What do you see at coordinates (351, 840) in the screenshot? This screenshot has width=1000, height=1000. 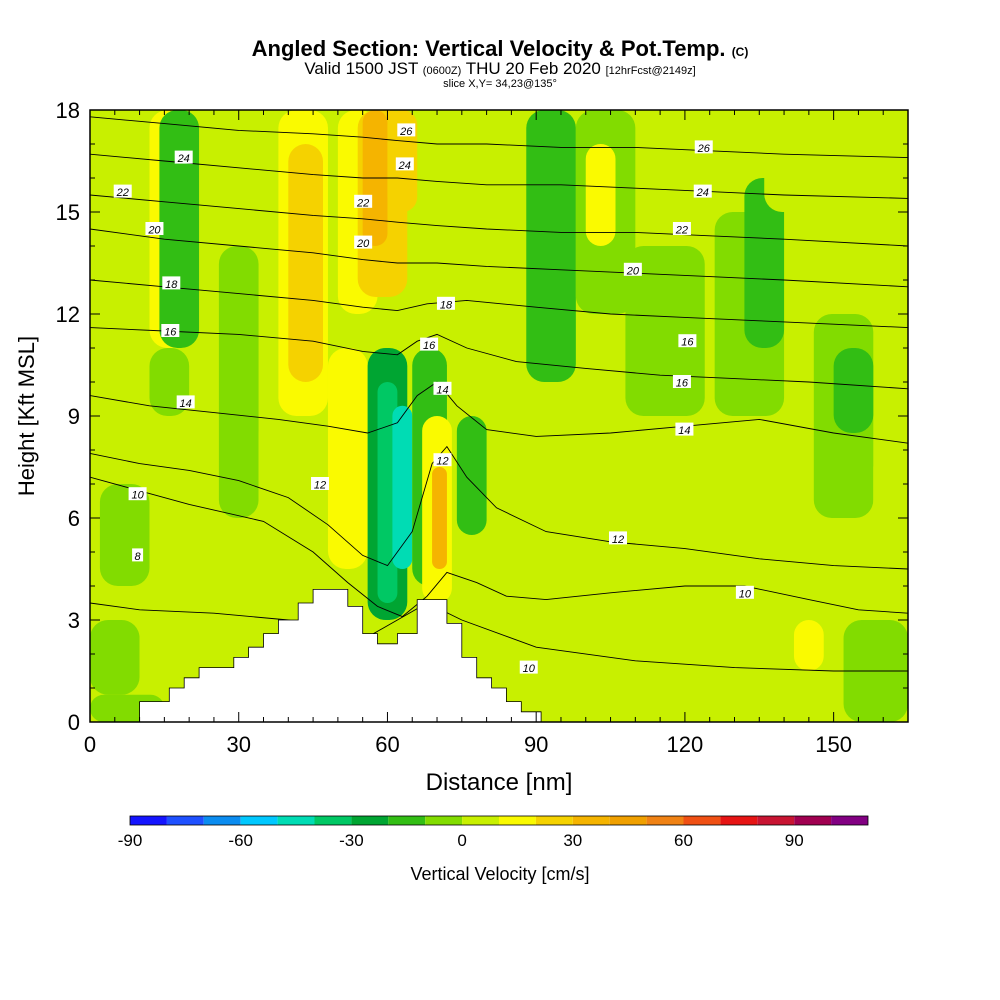 I see `colorbar-tick-label: -30` at bounding box center [351, 840].